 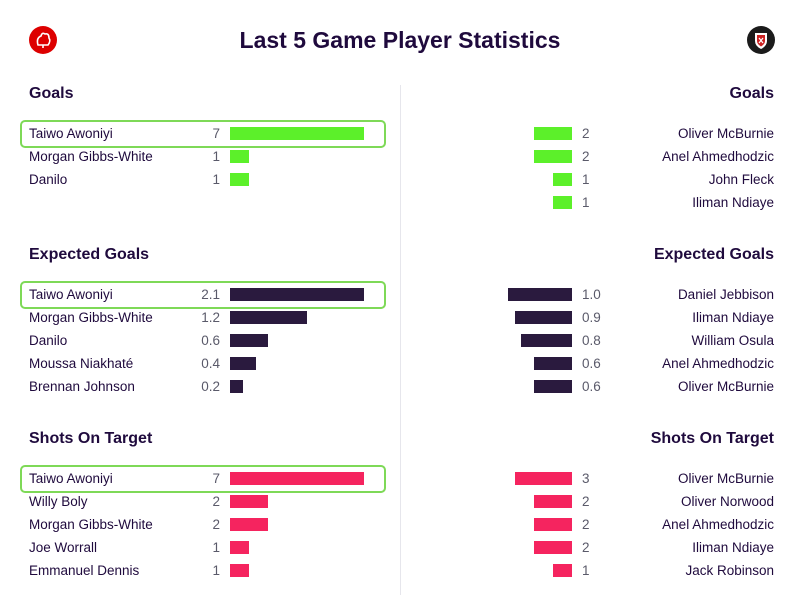 What do you see at coordinates (591, 317) in the screenshot?
I see `stat-value: 0.9` at bounding box center [591, 317].